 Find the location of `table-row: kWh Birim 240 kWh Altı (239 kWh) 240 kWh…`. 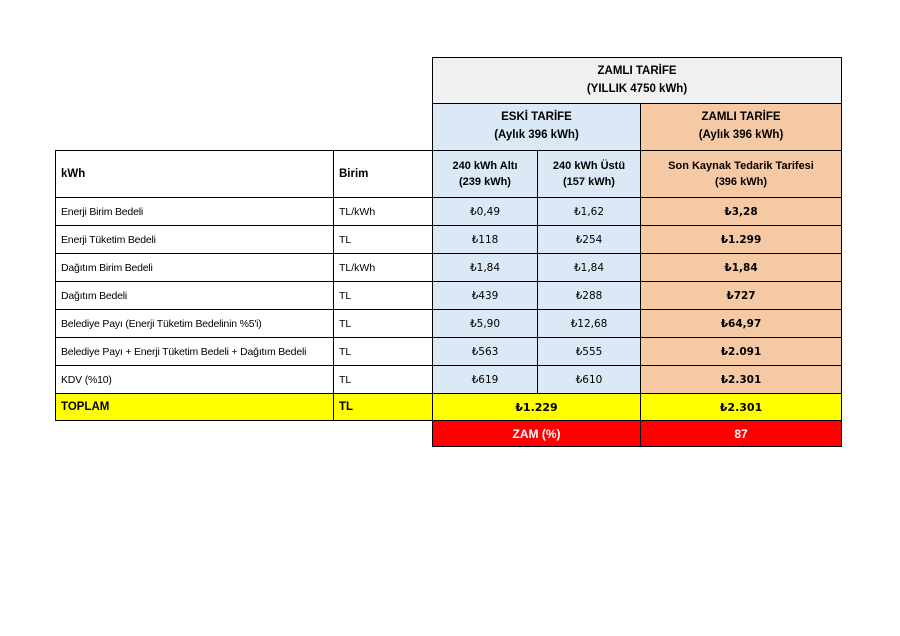

table-row: kWh Birim 240 kWh Altı (239 kWh) 240 kWh… is located at coordinates (449, 174).